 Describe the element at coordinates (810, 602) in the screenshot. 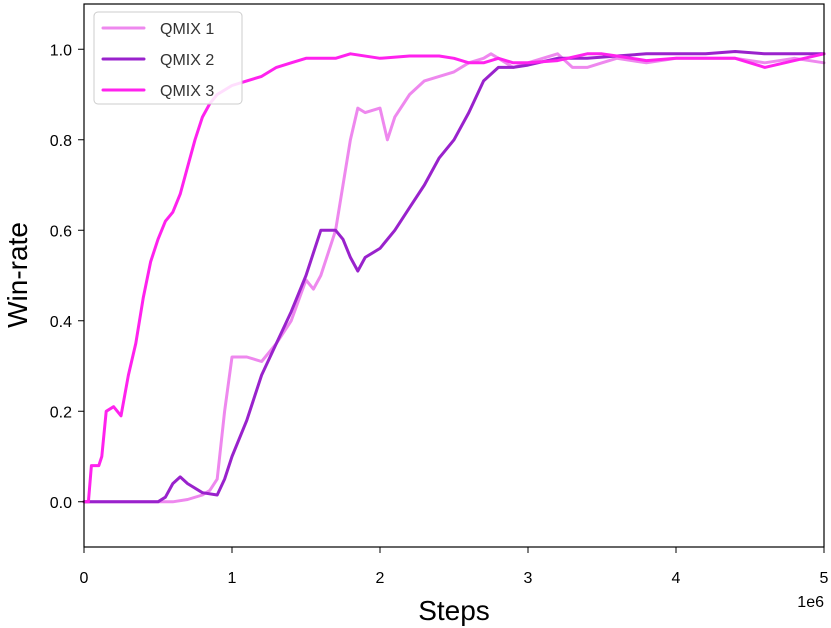

I see `x-axis-multiplier: 1e6` at that location.